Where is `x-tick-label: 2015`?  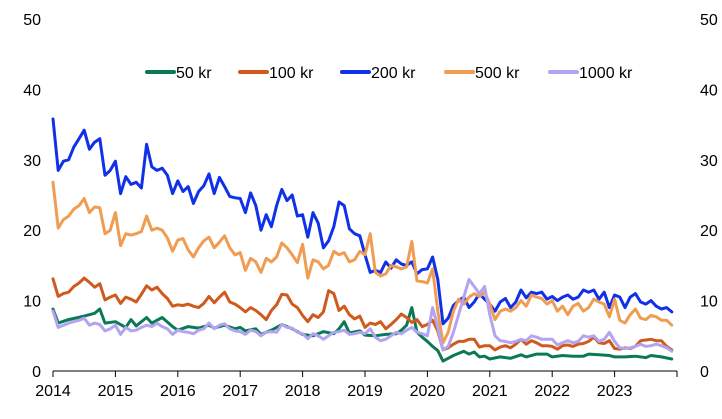
x-tick-label: 2015 is located at coordinates (116, 391).